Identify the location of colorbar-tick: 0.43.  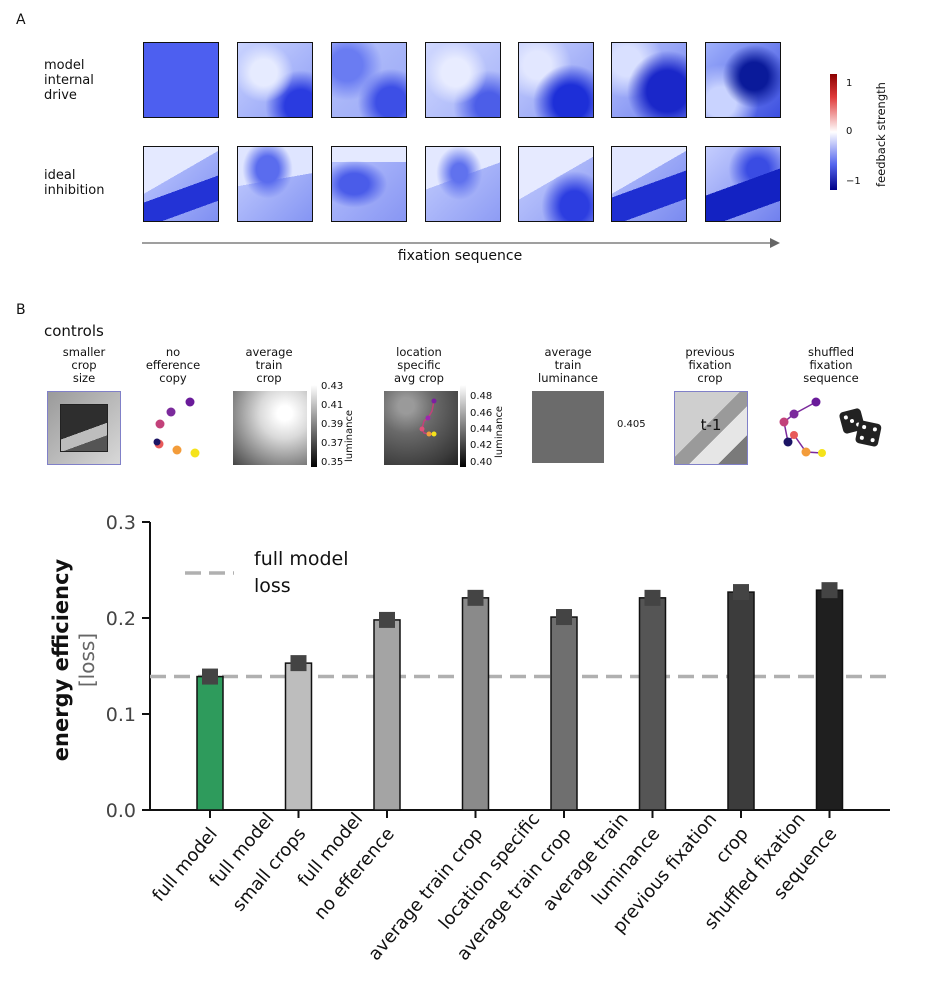
(332, 386).